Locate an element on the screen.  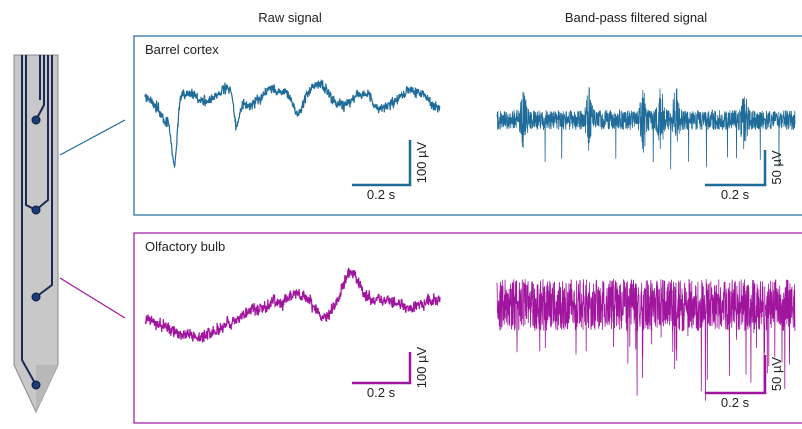
column-header: Band-pass filtered signal is located at coordinates (636, 17).